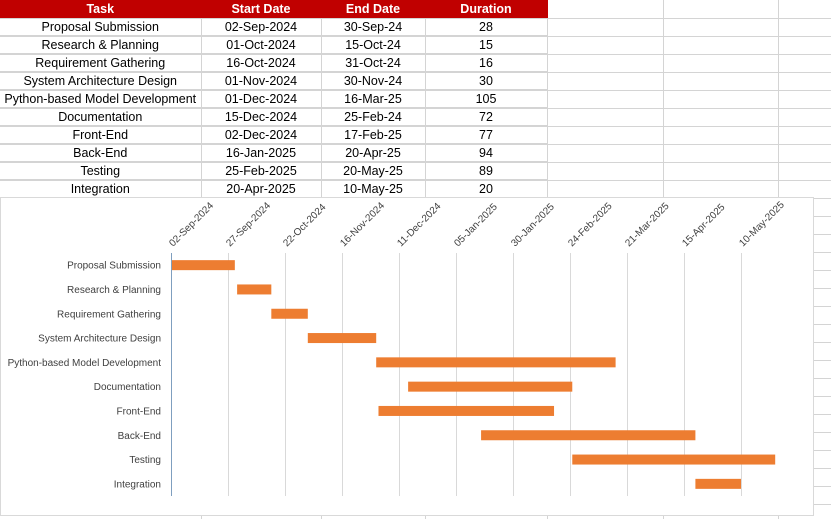 The width and height of the screenshot is (831, 519). What do you see at coordinates (419, 225) in the screenshot?
I see `chart-x-tick-label: 11-Dec-2024` at bounding box center [419, 225].